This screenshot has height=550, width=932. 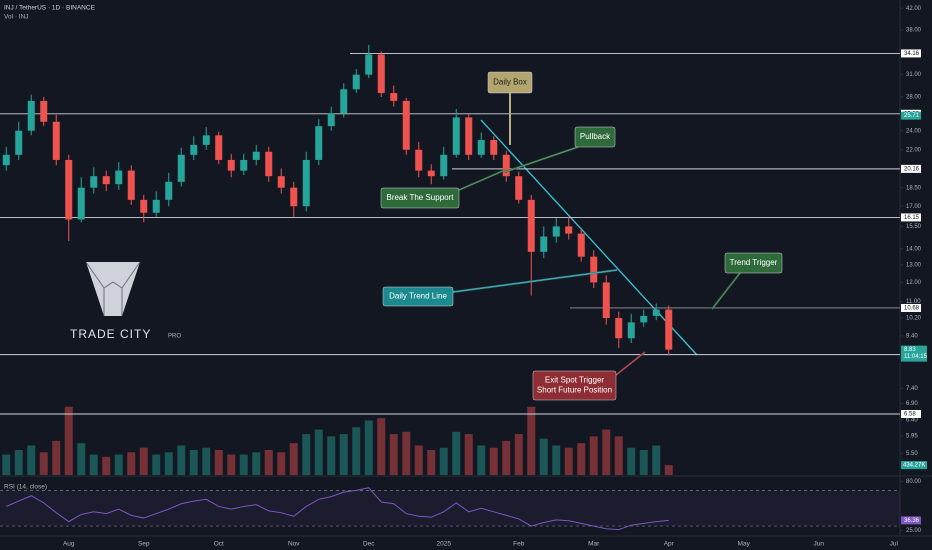 I want to click on last-price-label: 8.83, so click(x=910, y=350).